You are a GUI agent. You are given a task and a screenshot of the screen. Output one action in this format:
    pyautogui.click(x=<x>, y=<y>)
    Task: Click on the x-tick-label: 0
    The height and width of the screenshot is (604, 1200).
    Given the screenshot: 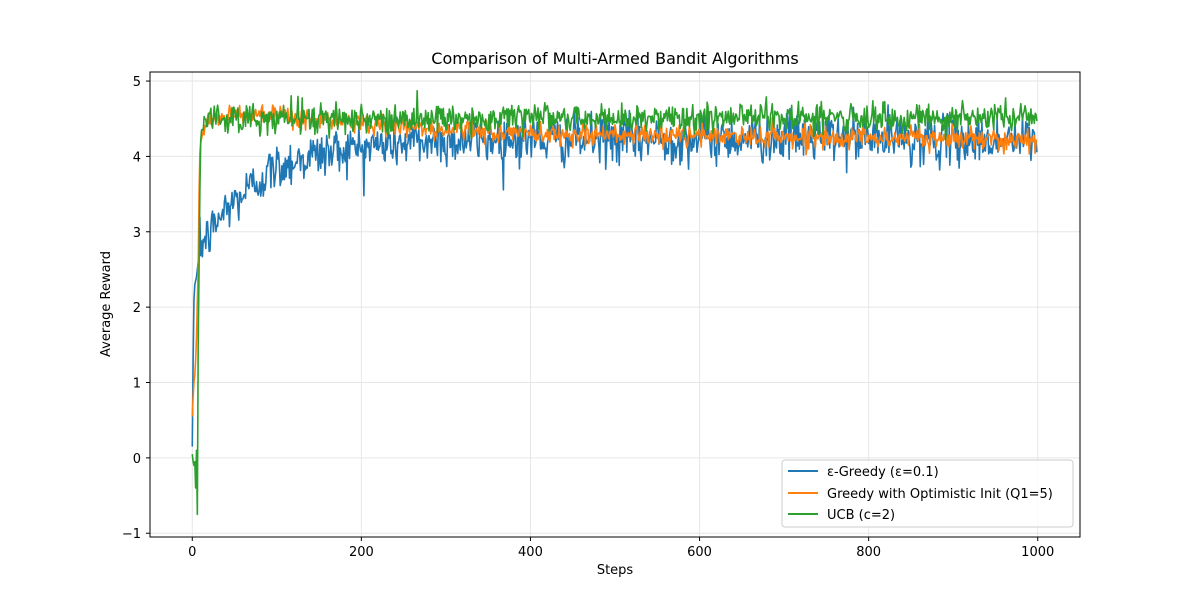 What is the action you would take?
    pyautogui.click(x=192, y=552)
    